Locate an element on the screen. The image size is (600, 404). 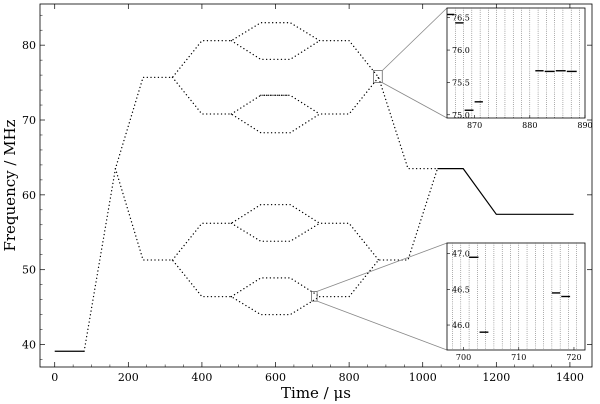
x-tick-label: 1200 is located at coordinates (496, 377).